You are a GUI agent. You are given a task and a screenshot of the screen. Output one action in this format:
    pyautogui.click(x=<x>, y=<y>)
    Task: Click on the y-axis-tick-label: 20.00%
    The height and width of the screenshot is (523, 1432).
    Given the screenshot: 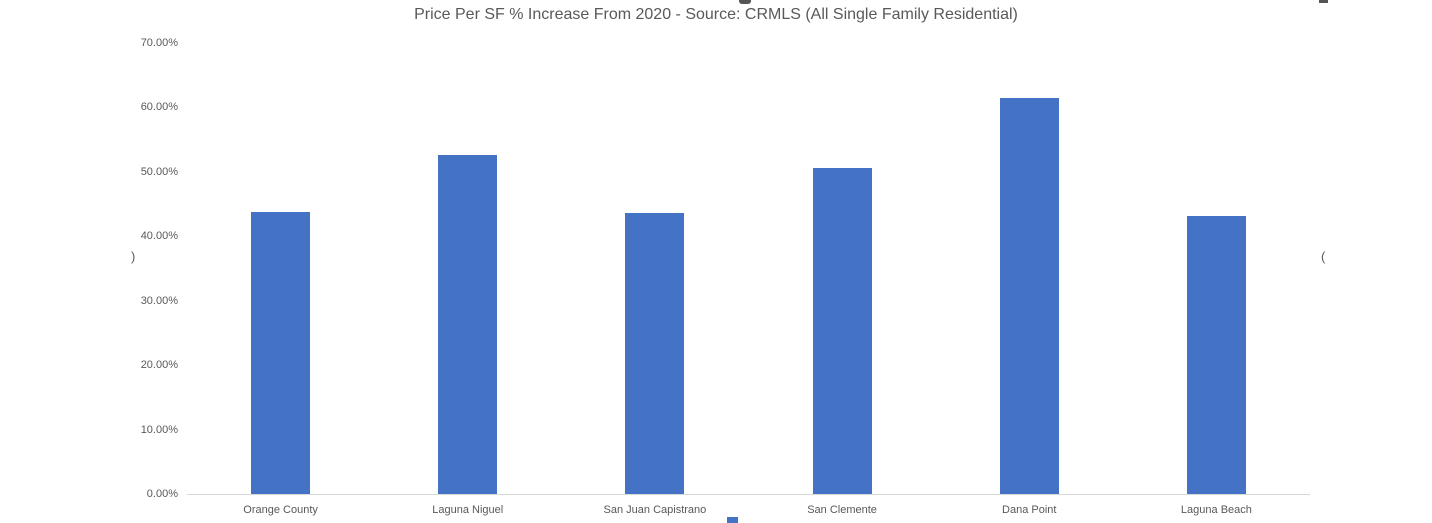 What is the action you would take?
    pyautogui.click(x=159, y=365)
    